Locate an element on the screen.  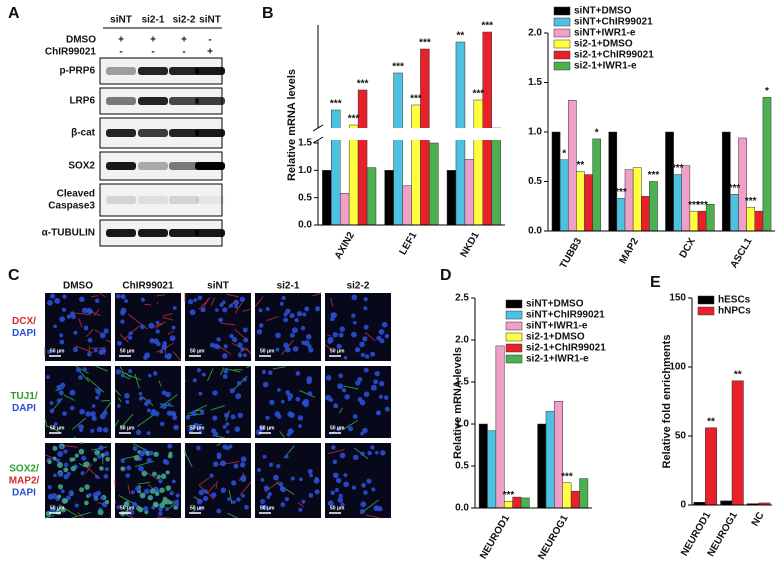
blot-row-label: p-PRP6 is located at coordinates (77, 71).